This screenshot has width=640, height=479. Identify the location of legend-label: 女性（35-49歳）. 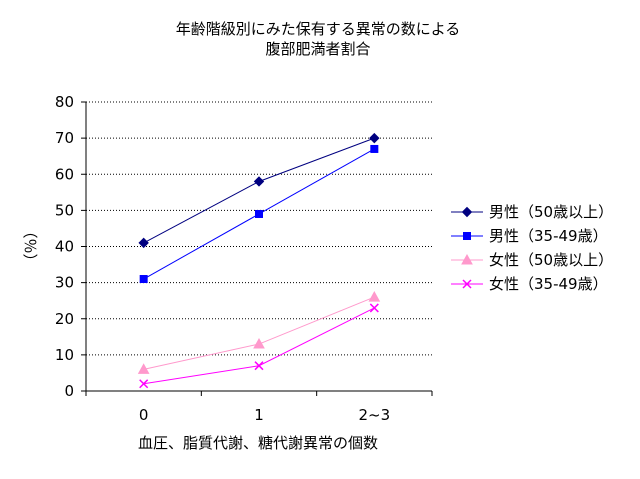
(548, 284).